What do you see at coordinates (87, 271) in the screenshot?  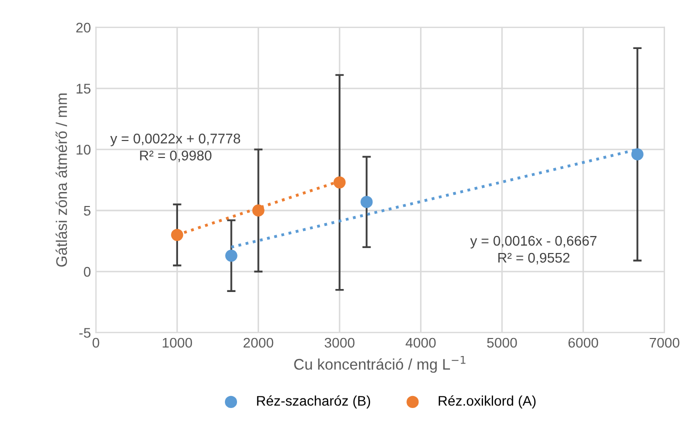 I see `y-tick-label: 0` at bounding box center [87, 271].